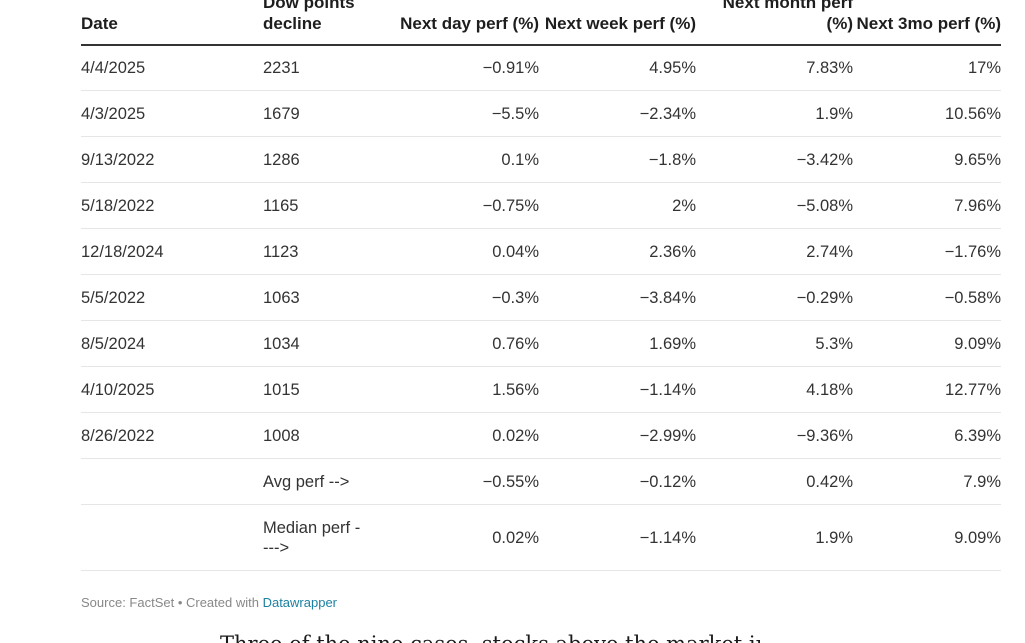  I want to click on cell-points: Avg perf -->, so click(323, 481).